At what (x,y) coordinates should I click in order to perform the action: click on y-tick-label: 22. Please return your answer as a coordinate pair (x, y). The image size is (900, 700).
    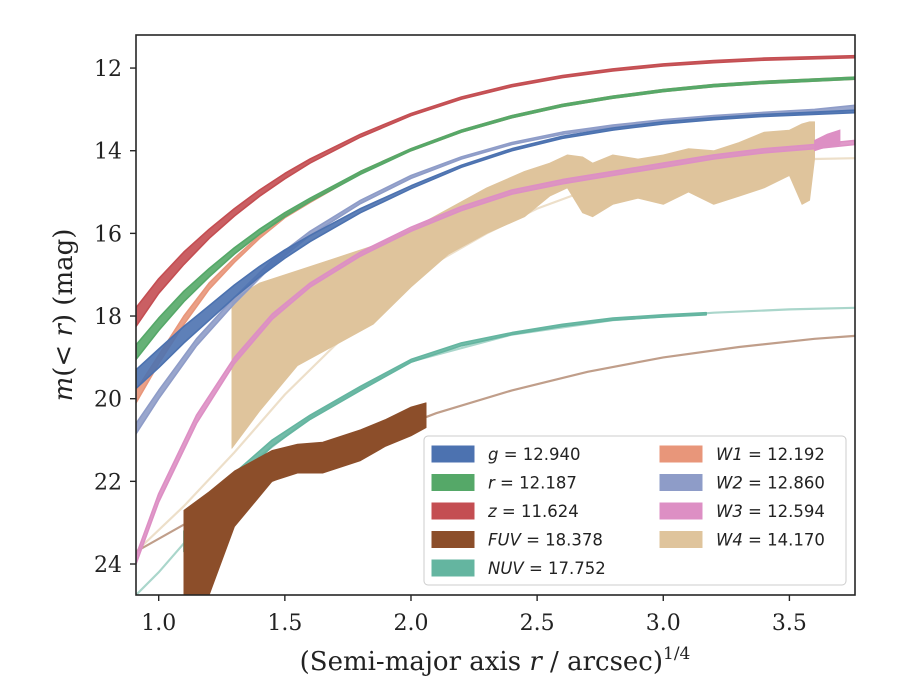
    Looking at the image, I should click on (108, 482).